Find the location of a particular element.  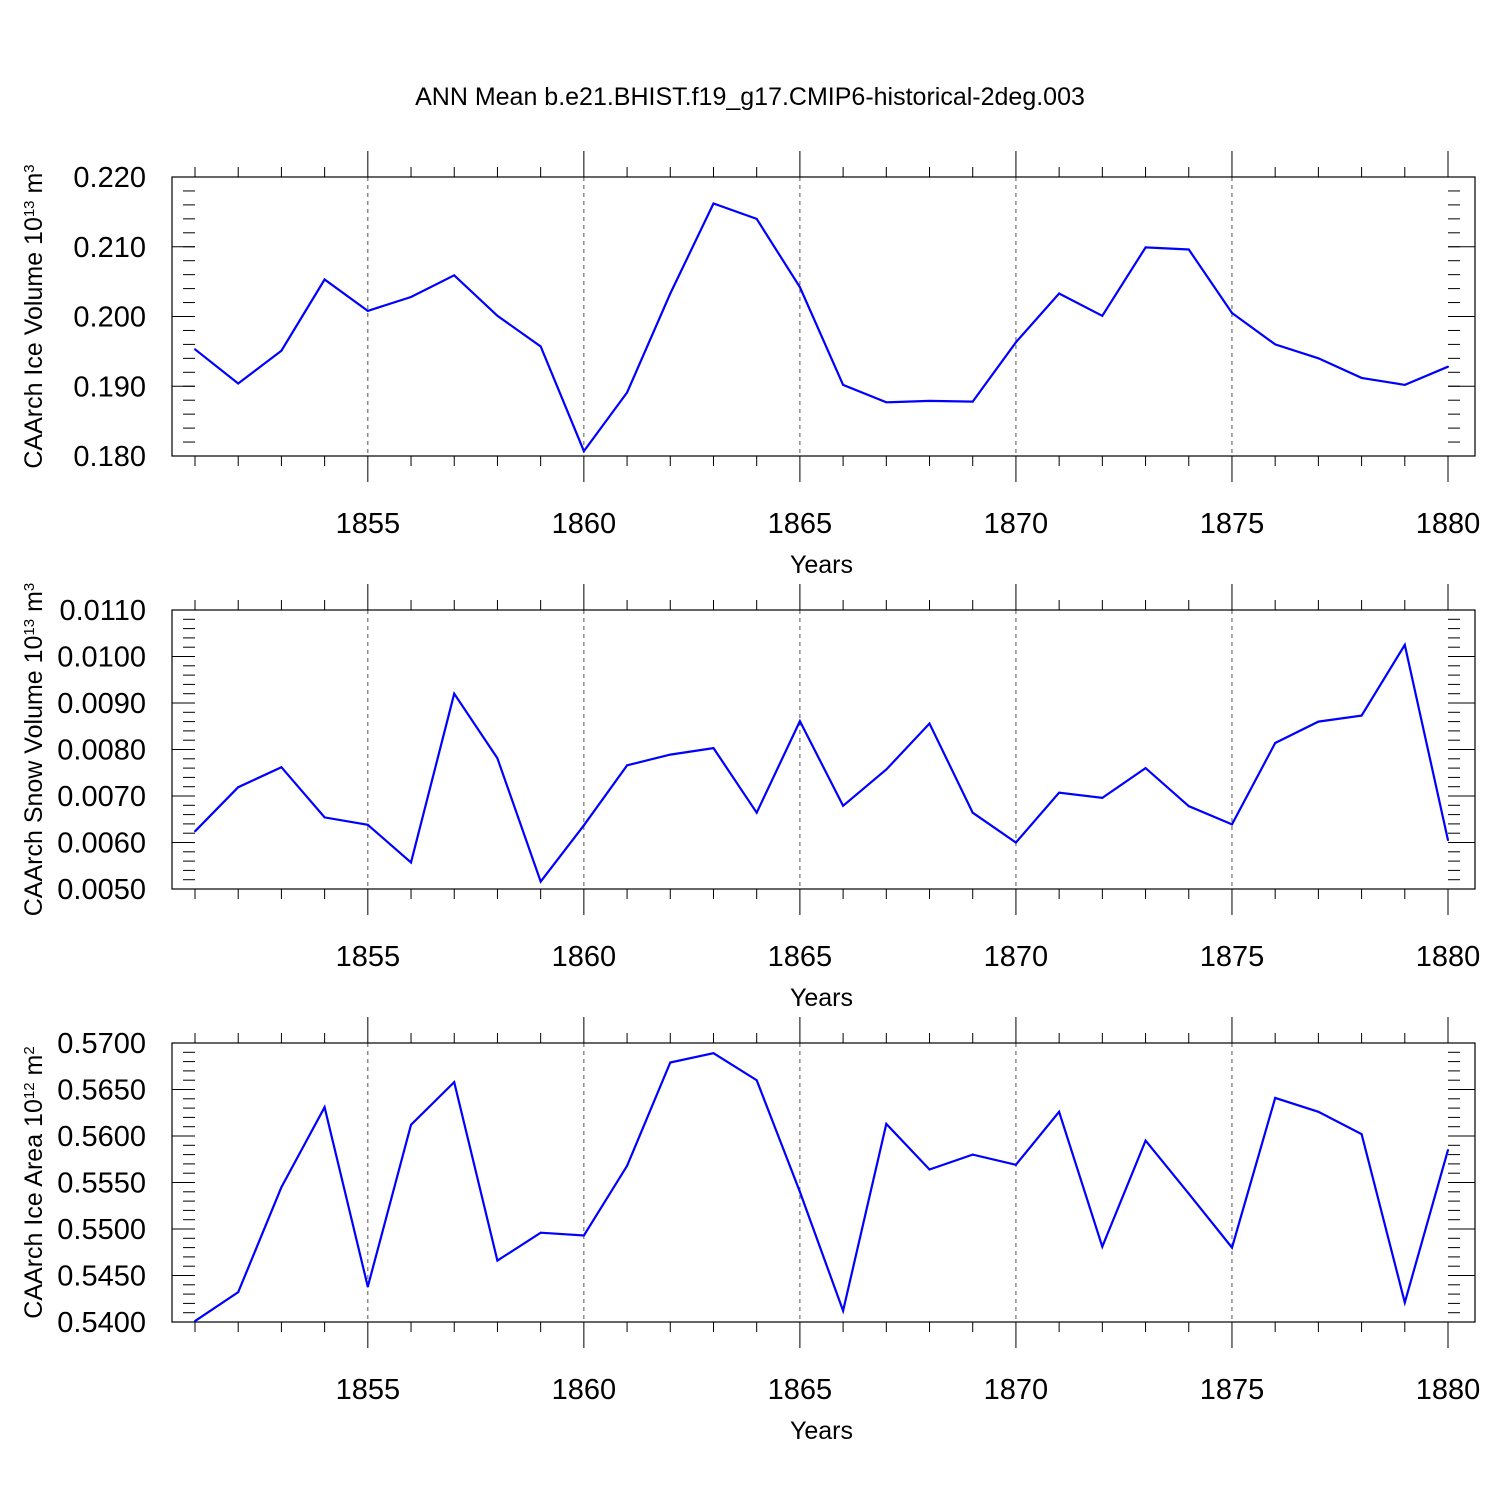

y-tick-label: 0.0090 is located at coordinates (101, 704).